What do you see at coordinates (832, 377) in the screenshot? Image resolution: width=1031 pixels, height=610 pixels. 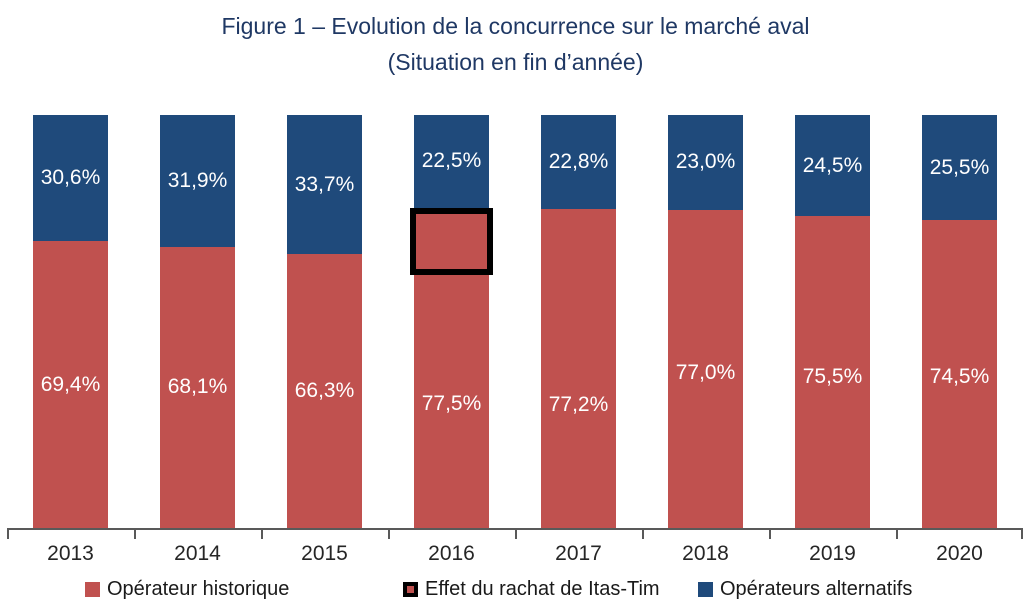 I see `bar-2019-operateur-historique-value-label: 75,5%` at bounding box center [832, 377].